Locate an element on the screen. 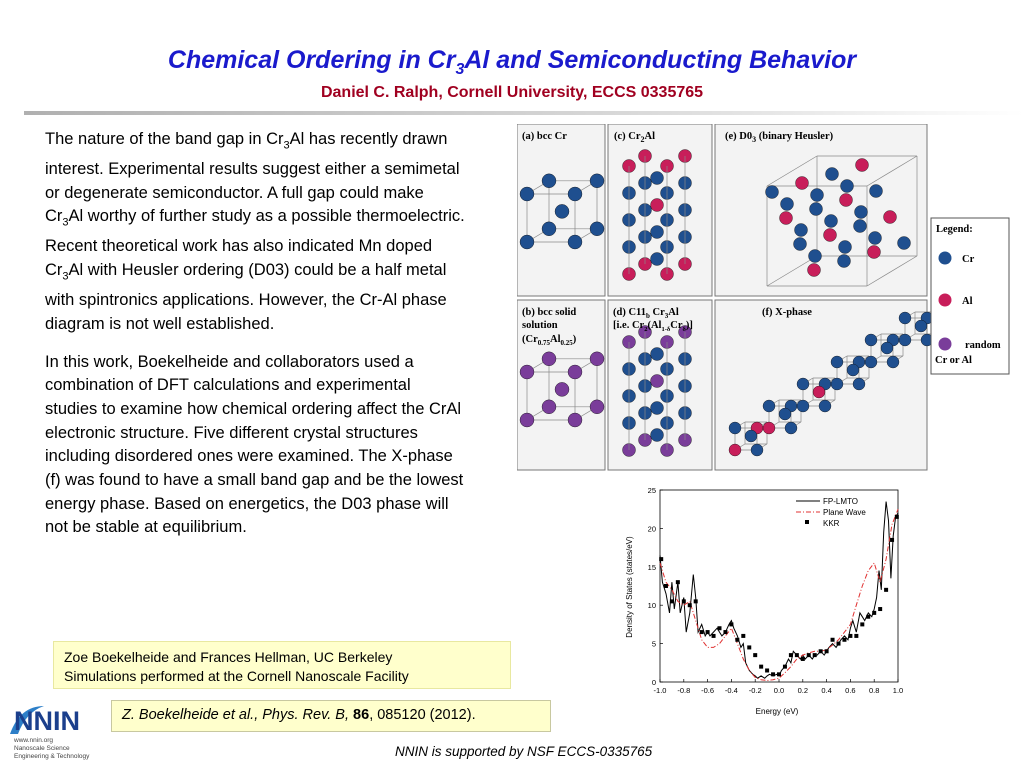  y-tick-label: 25 is located at coordinates (652, 490).